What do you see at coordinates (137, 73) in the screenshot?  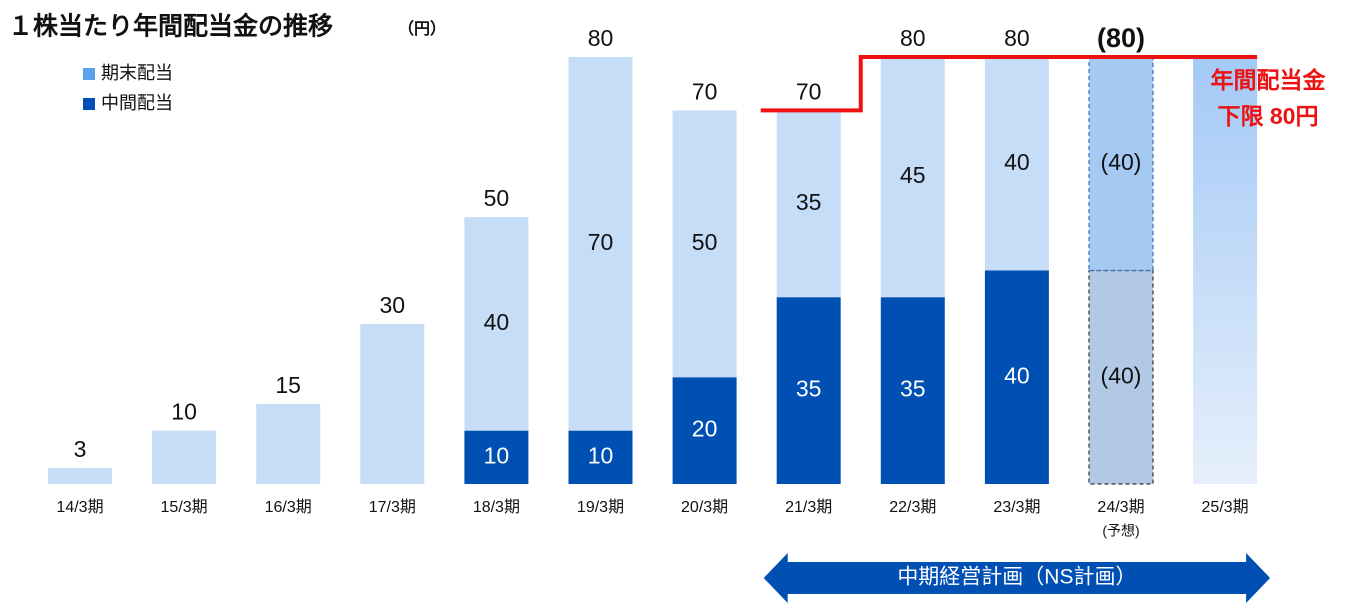 I see `legend-label: 期末配当` at bounding box center [137, 73].